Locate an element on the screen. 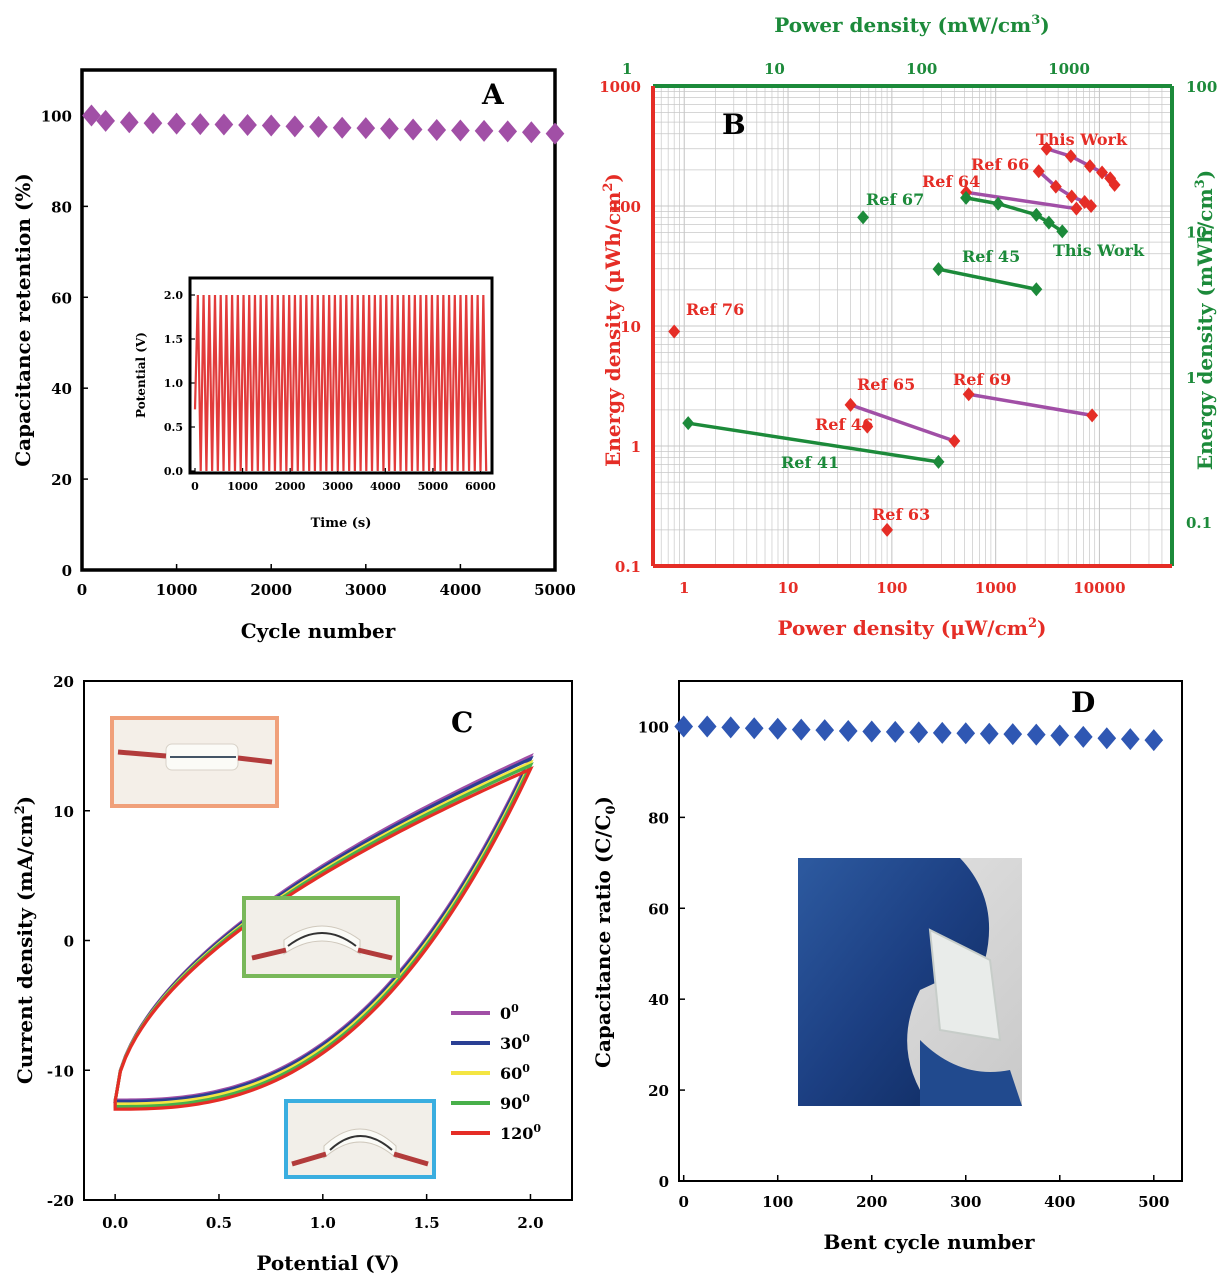 Image resolution: width=1217 pixels, height=1276 pixels. x2-tick-label: 10 is located at coordinates (774, 69).